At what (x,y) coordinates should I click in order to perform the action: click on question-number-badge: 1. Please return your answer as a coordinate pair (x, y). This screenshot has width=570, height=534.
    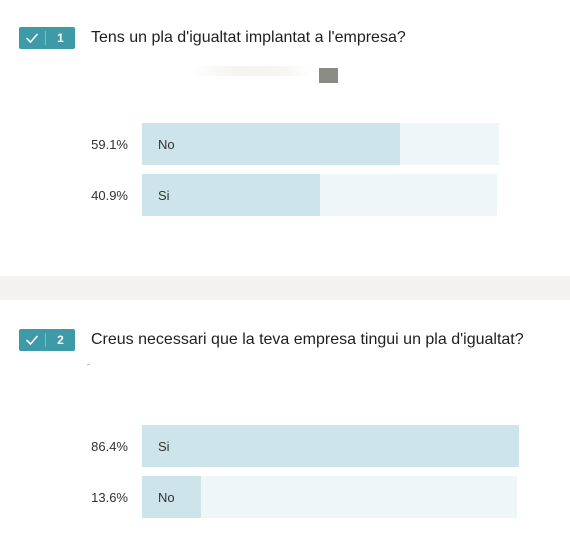
    Looking at the image, I should click on (47, 38).